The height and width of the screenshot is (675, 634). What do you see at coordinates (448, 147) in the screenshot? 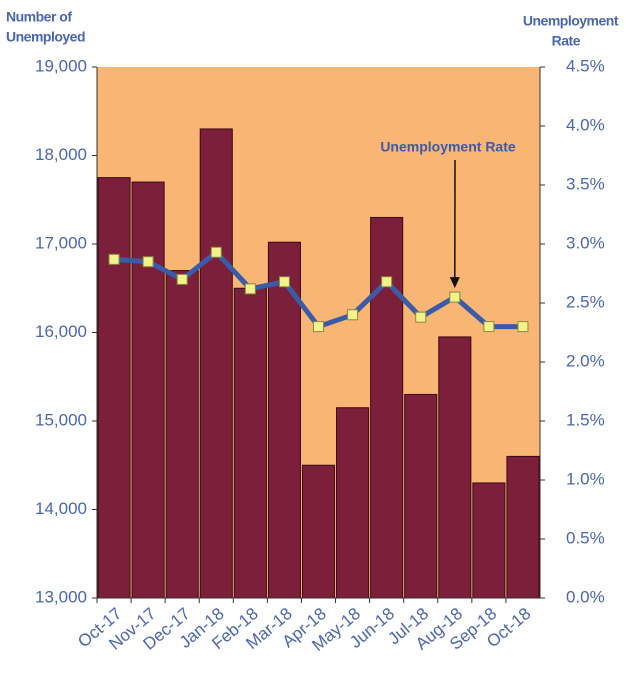
I see `annotation: Unemployment Rate` at bounding box center [448, 147].